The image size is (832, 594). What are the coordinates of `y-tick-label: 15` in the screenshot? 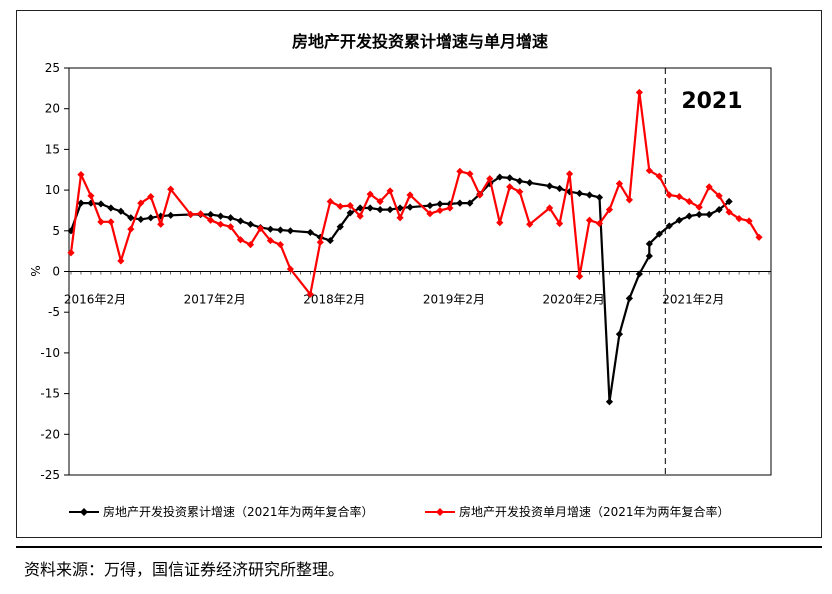 It's located at (52, 149).